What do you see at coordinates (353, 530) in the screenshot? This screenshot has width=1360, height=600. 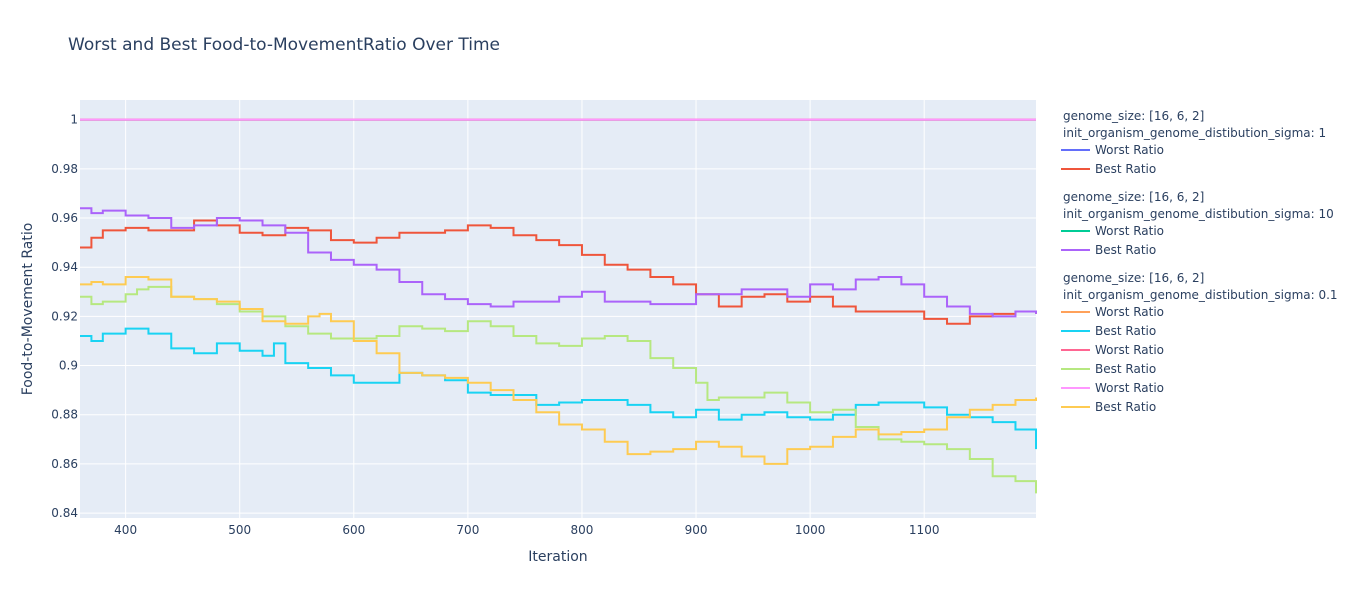 I see `x-tick-label: 600` at bounding box center [353, 530].